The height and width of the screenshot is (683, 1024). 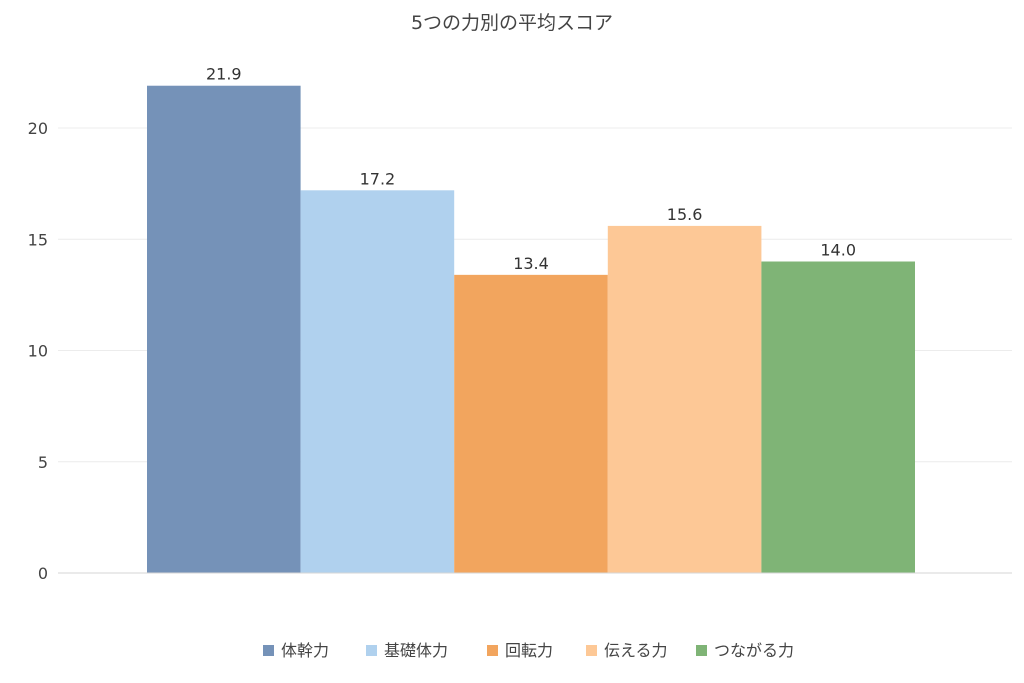 What do you see at coordinates (685, 214) in the screenshot?
I see `data-label: 15.6` at bounding box center [685, 214].